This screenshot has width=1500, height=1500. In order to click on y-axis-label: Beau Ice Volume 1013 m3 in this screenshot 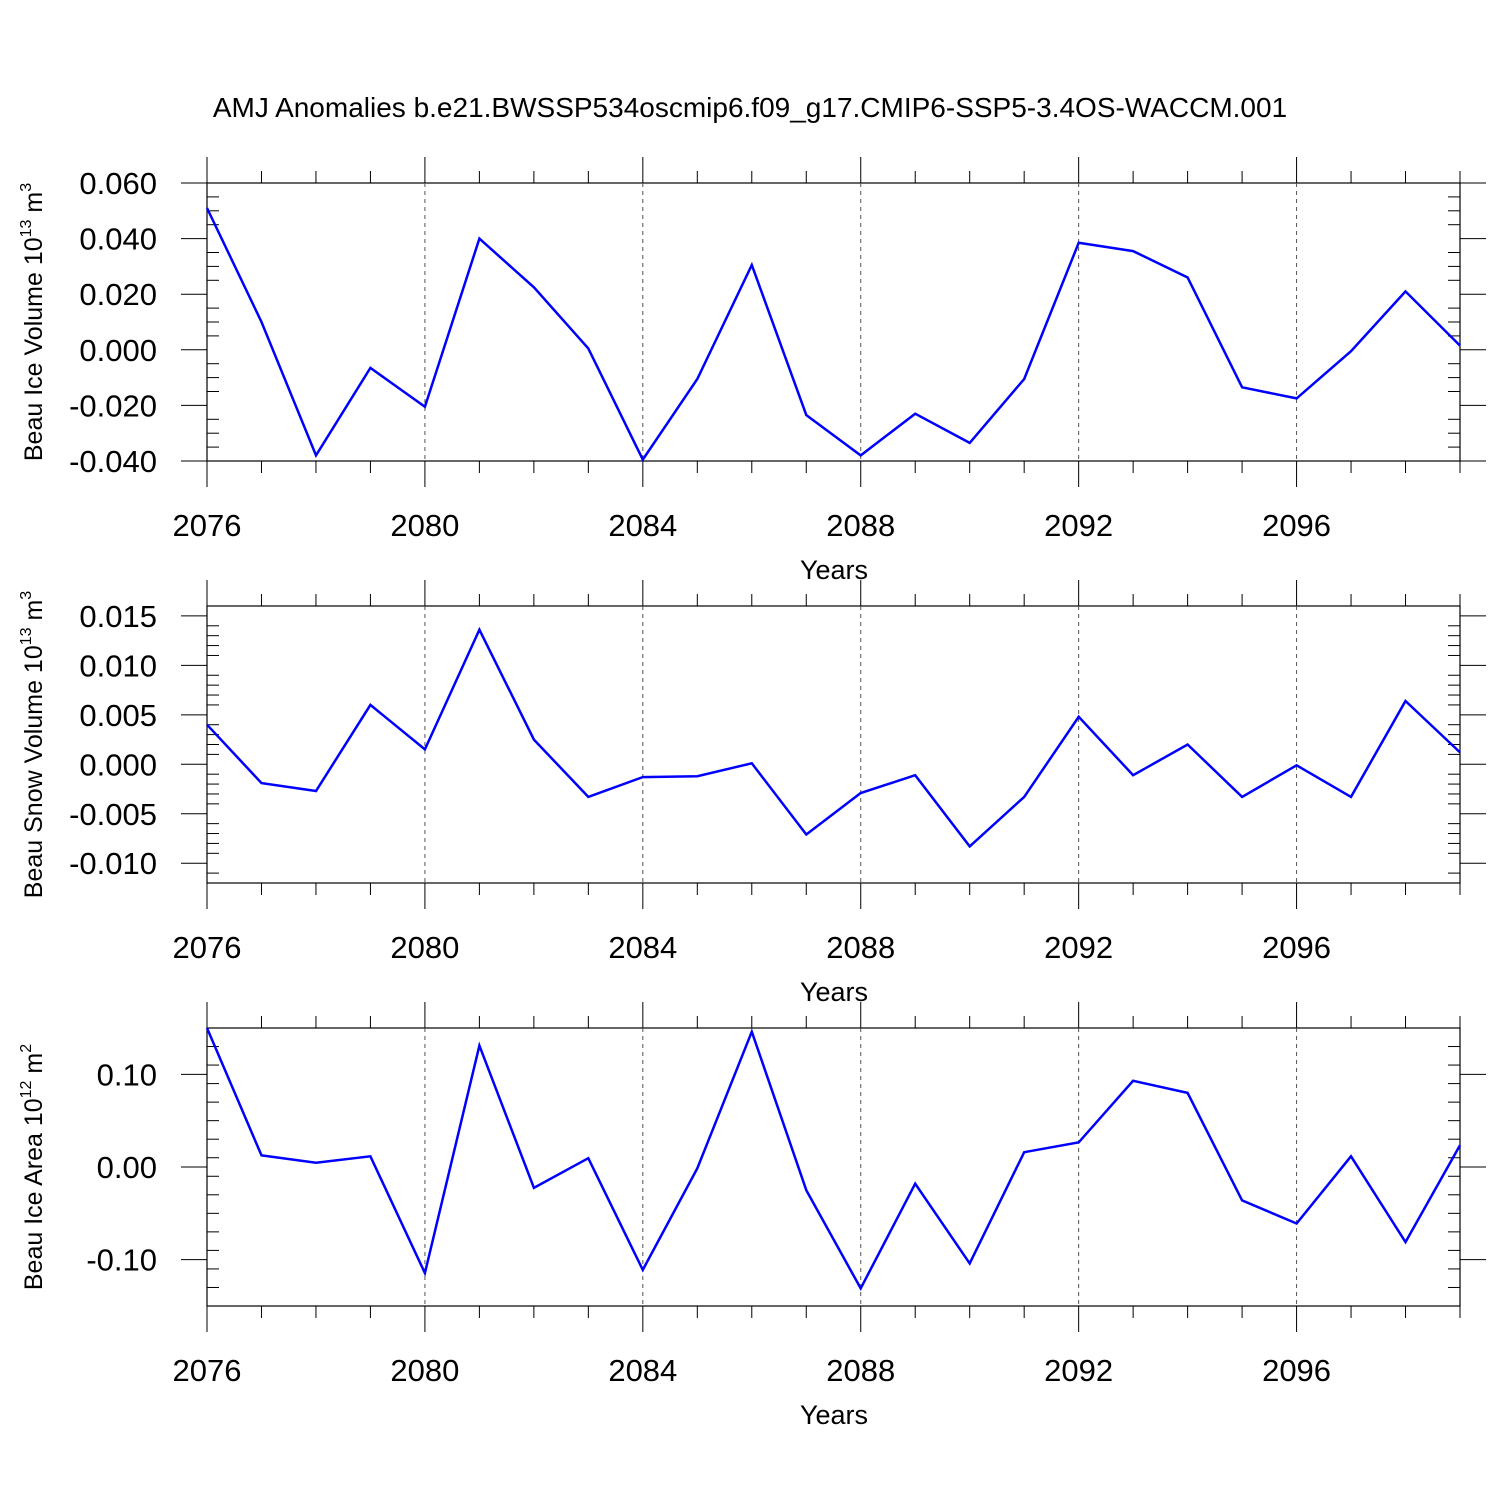, I will do `click(33, 322)`.